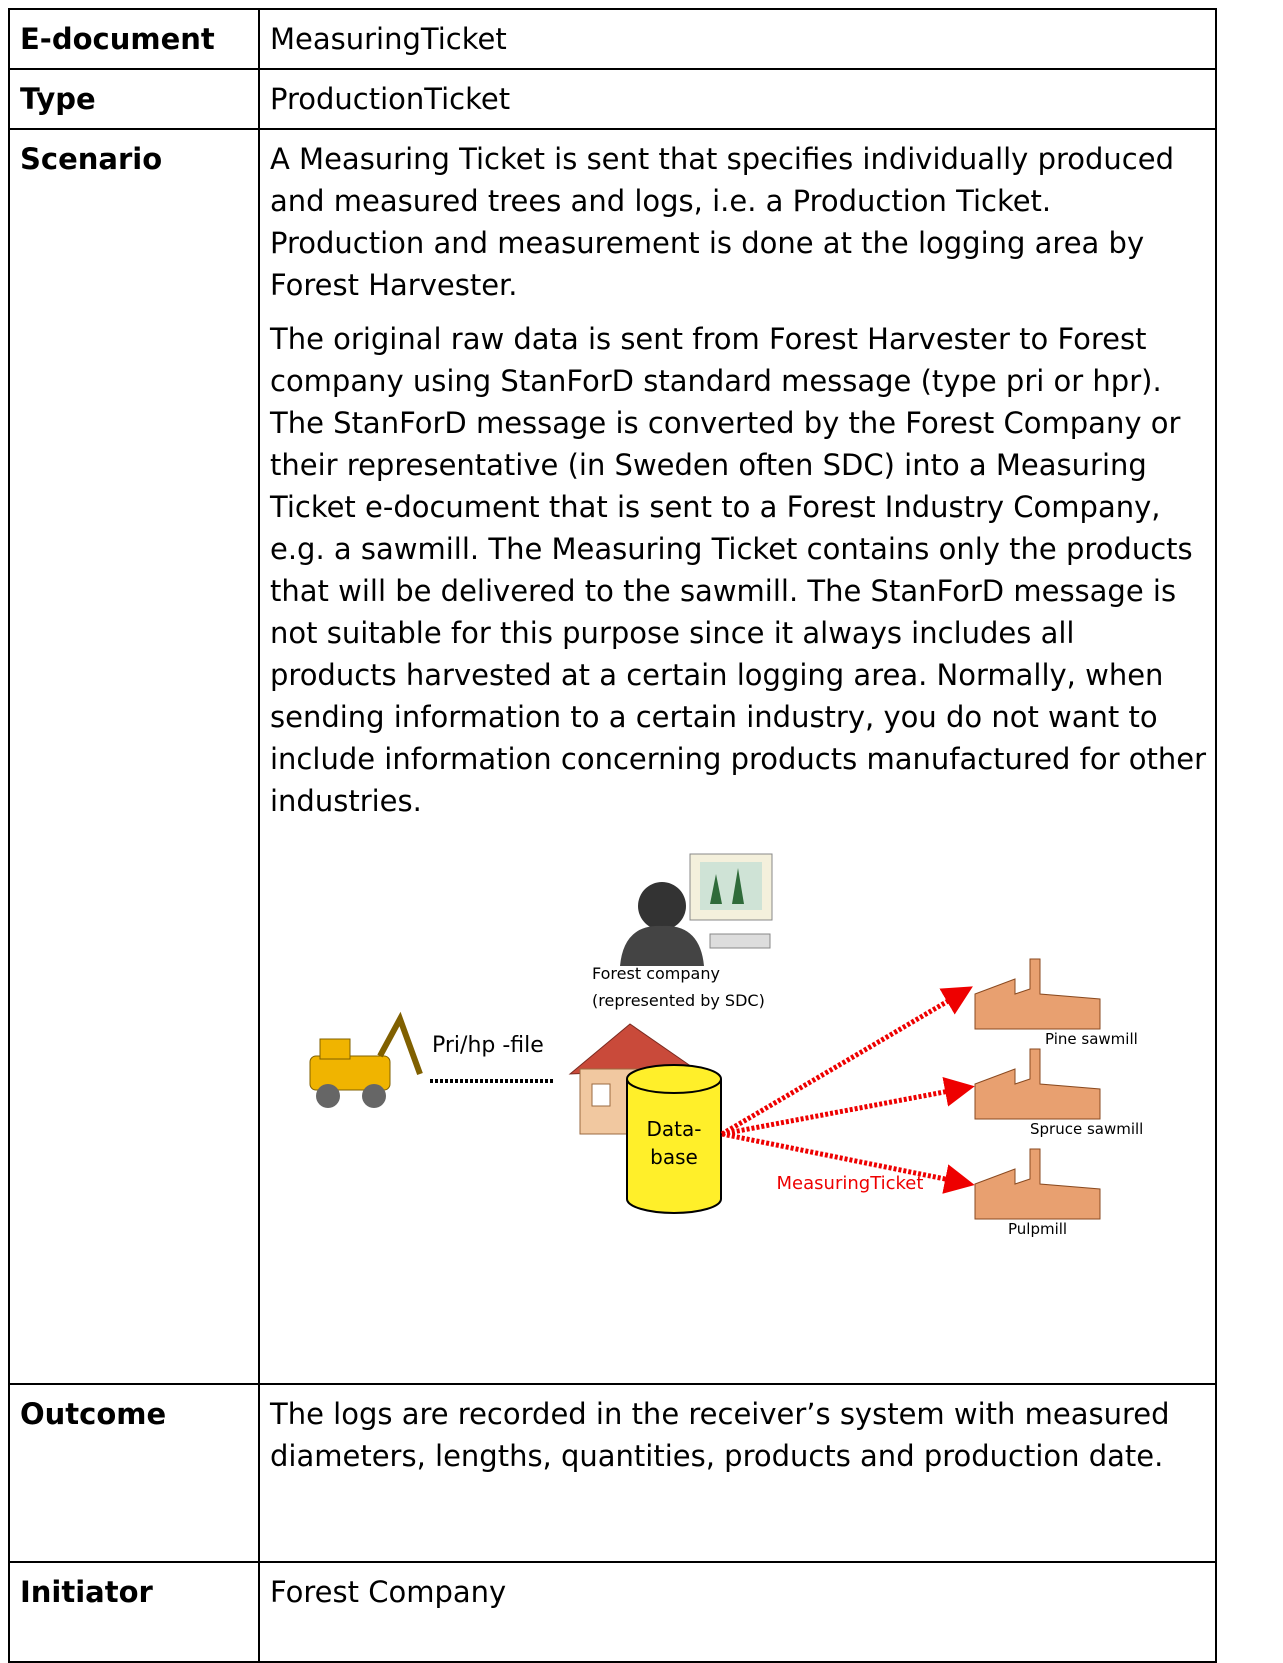 The width and height of the screenshot is (1283, 1663). Describe the element at coordinates (662, 906) in the screenshot. I see `person-head` at that location.